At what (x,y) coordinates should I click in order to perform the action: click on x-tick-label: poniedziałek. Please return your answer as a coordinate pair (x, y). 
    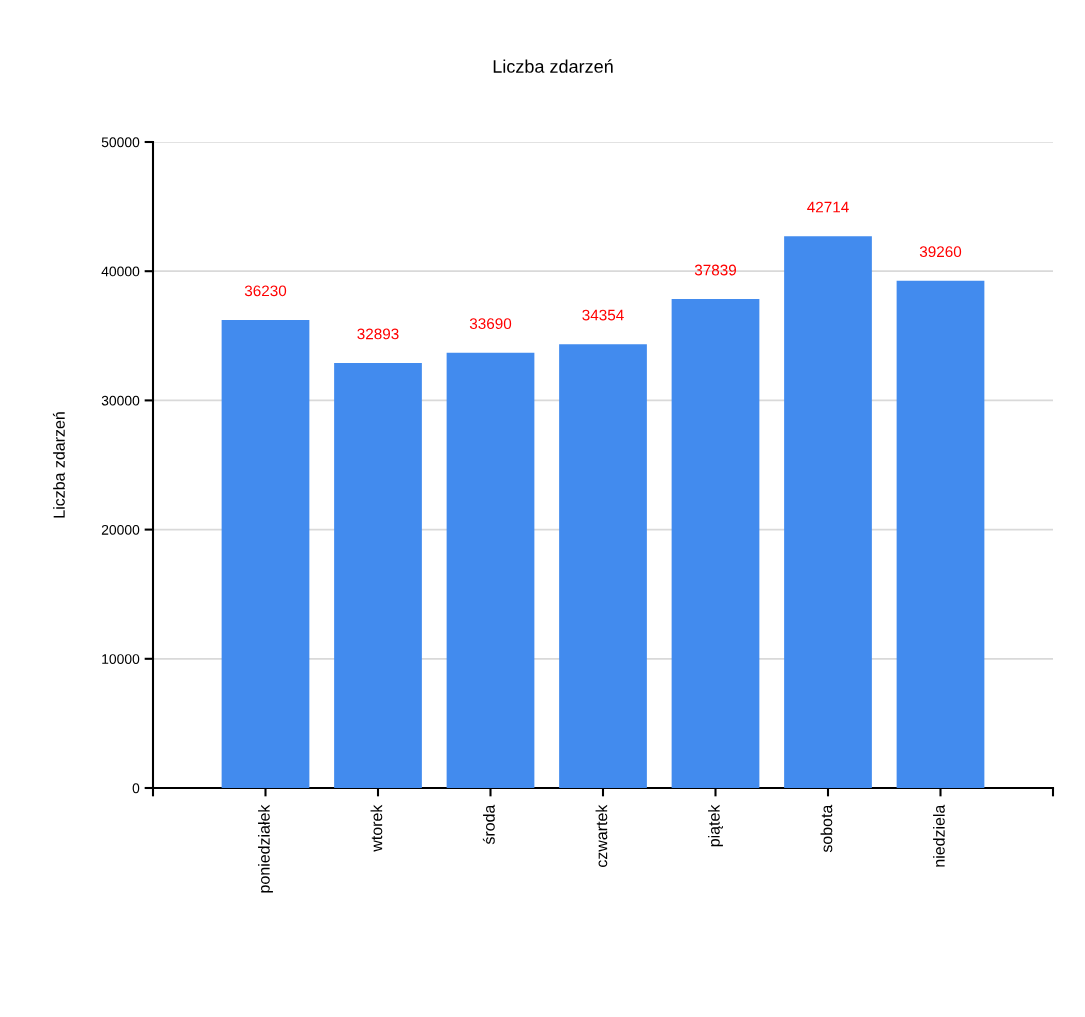
    Looking at the image, I should click on (265, 848).